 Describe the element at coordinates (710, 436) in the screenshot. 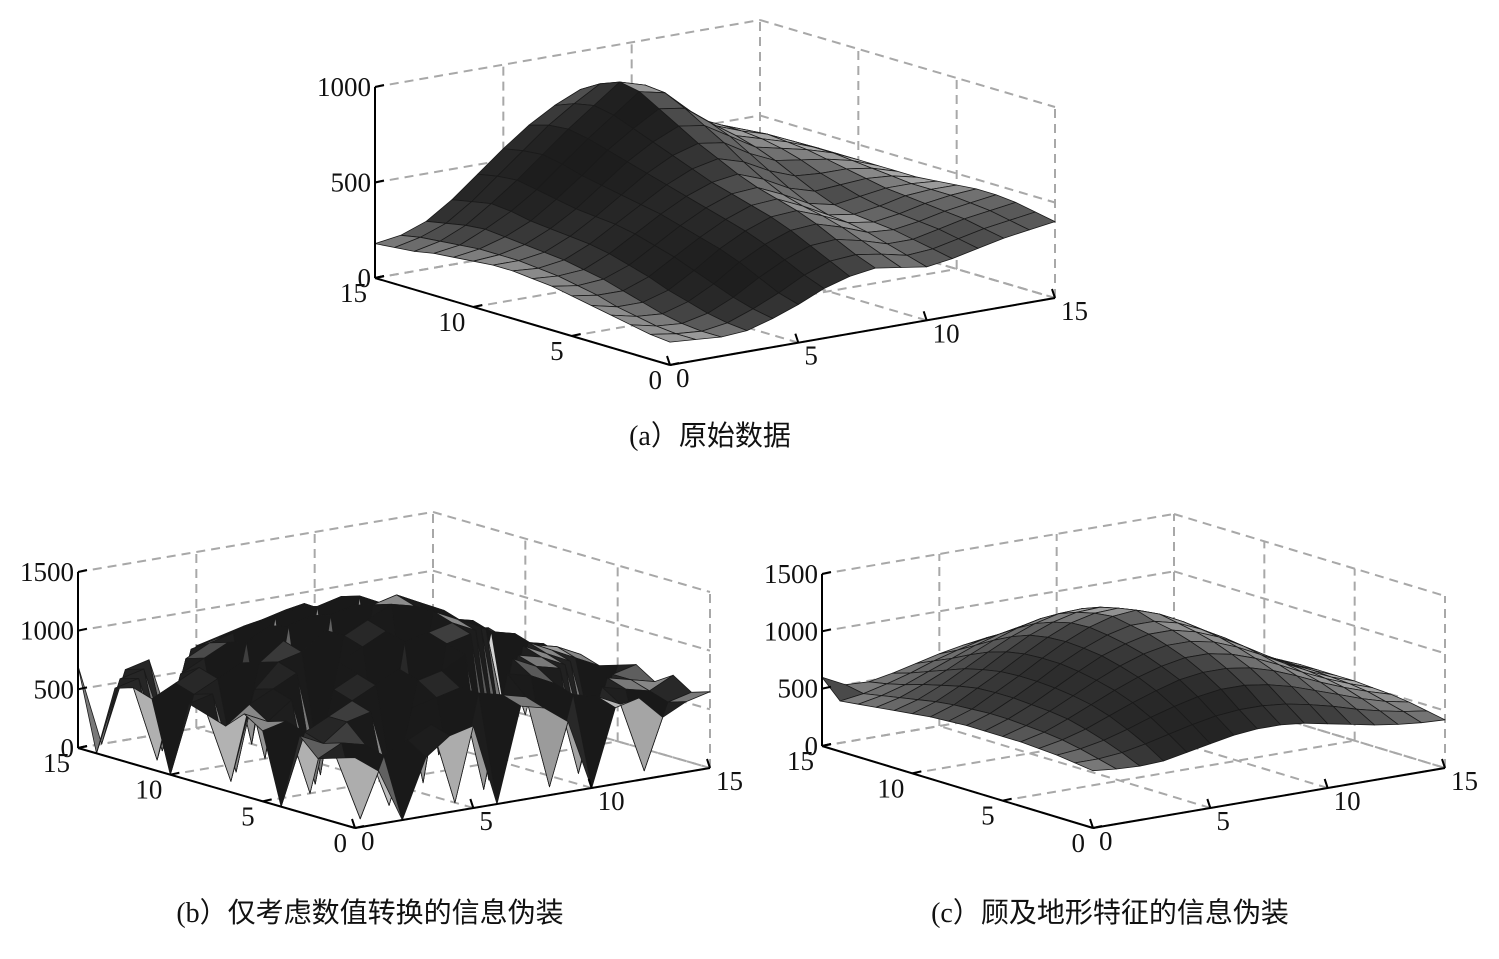

I see `caption: (a）原始数据` at that location.